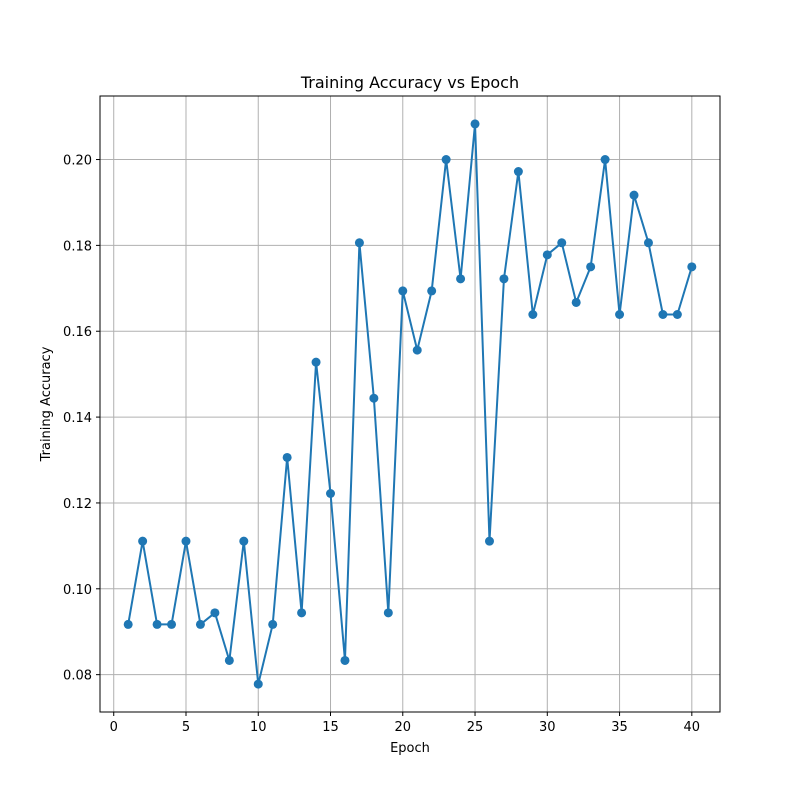  Describe the element at coordinates (77, 590) in the screenshot. I see `y-tick-label: 0.10` at that location.